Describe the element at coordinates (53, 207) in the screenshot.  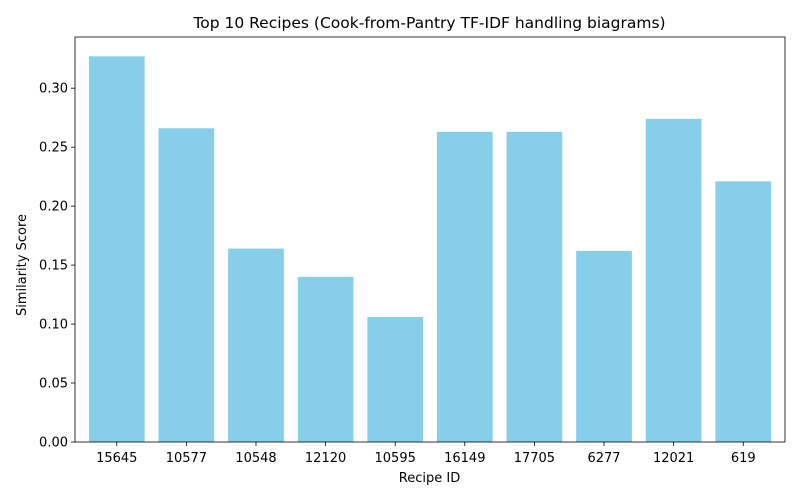
I see `y-tick-label: 0.20` at that location.